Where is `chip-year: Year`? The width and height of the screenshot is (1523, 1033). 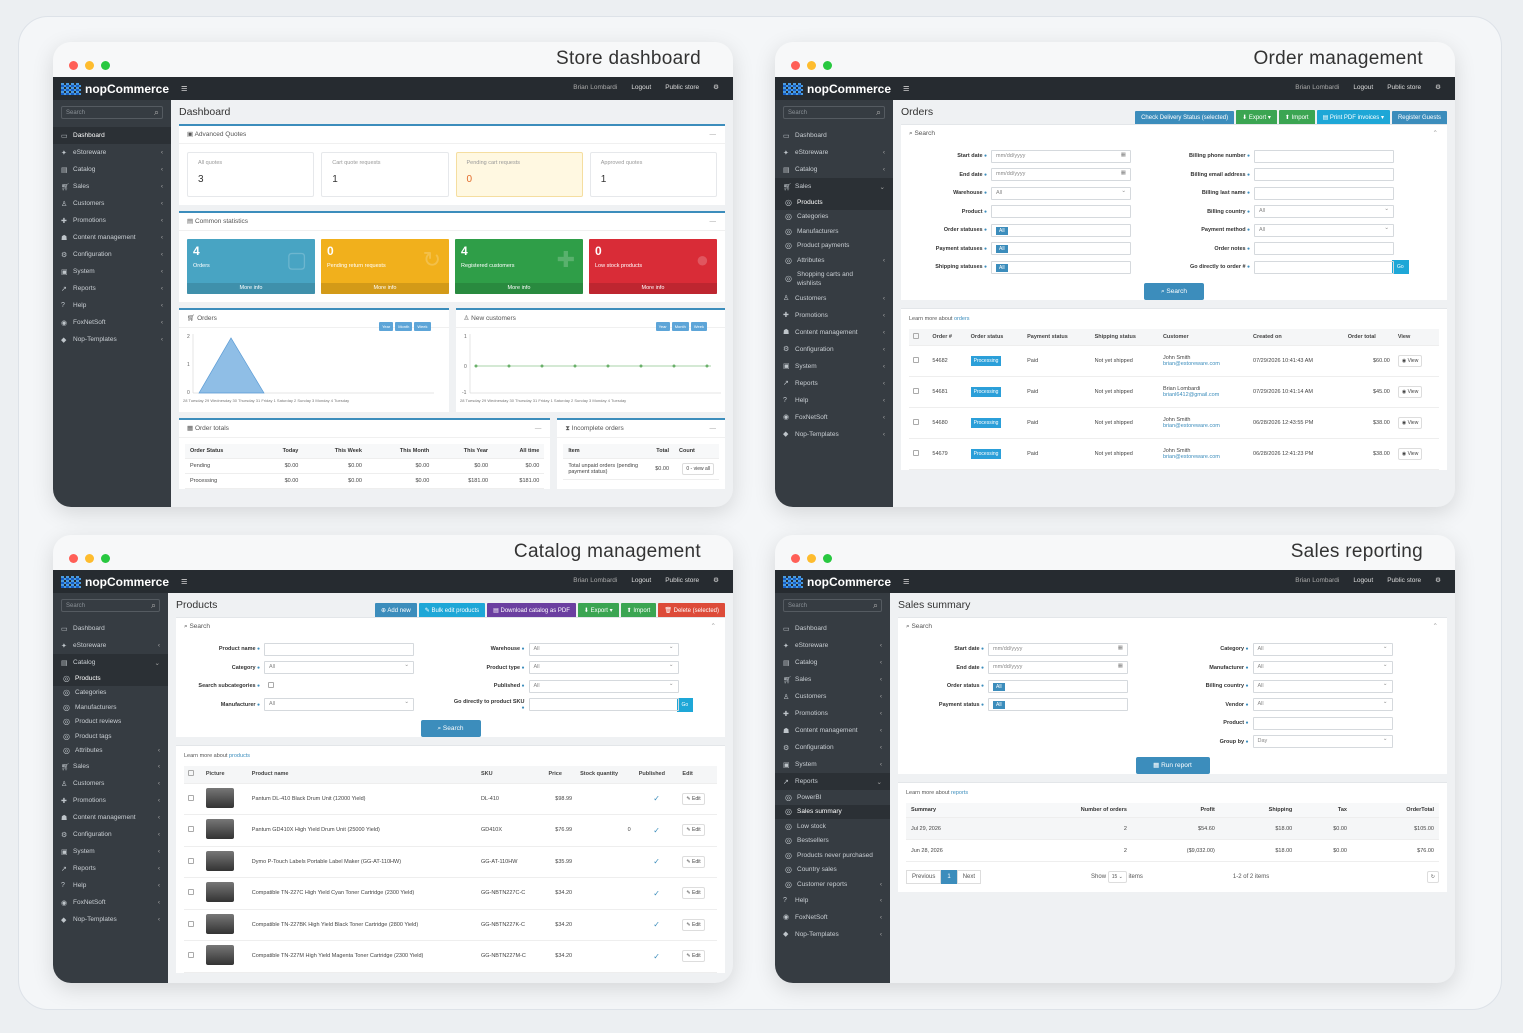 chip-year: Year is located at coordinates (386, 326).